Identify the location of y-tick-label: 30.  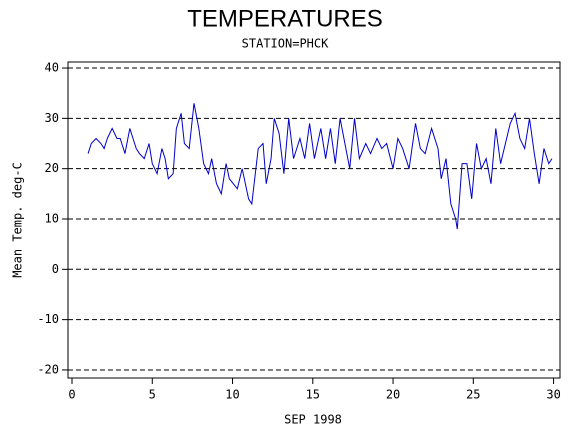
(52, 118).